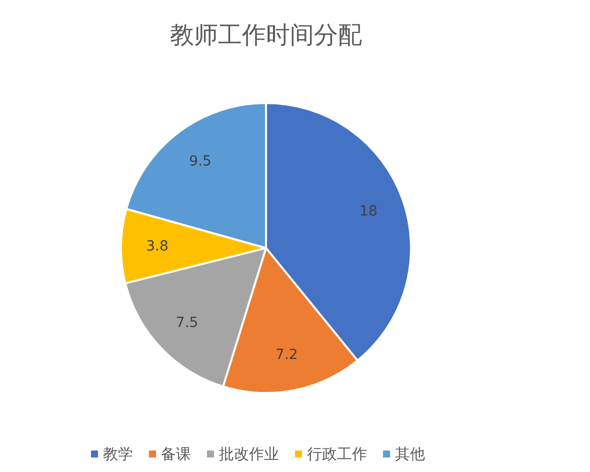 The width and height of the screenshot is (590, 472). Describe the element at coordinates (369, 212) in the screenshot. I see `data-label: 18` at that location.